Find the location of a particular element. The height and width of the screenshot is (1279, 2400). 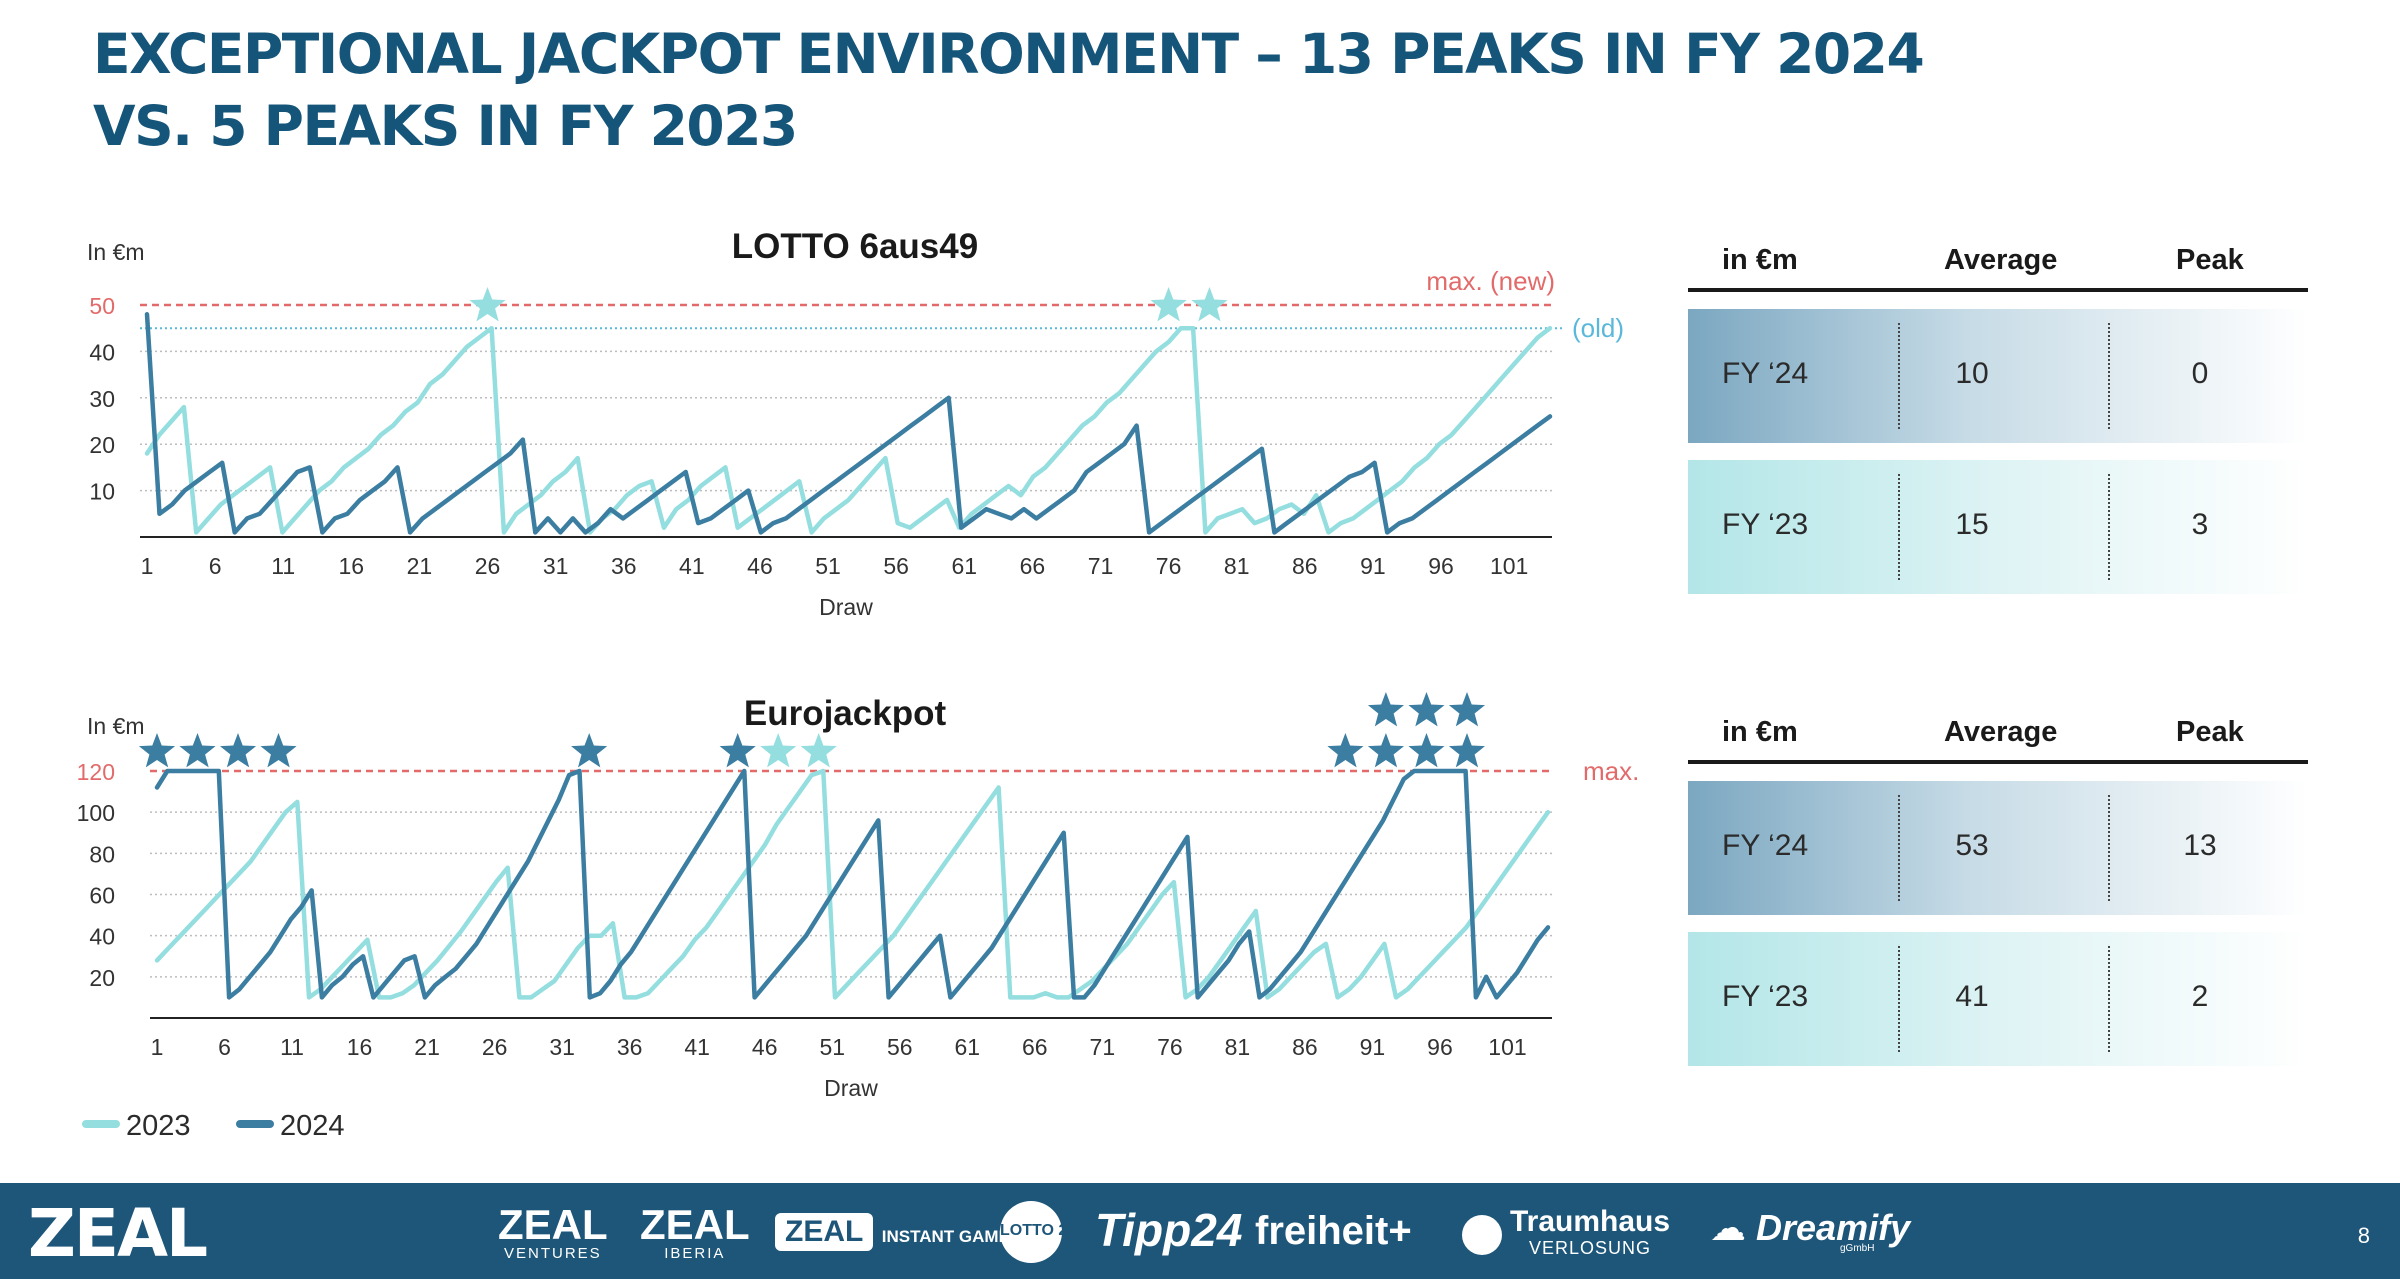

row-label: FY ‘24 is located at coordinates (1765, 845).